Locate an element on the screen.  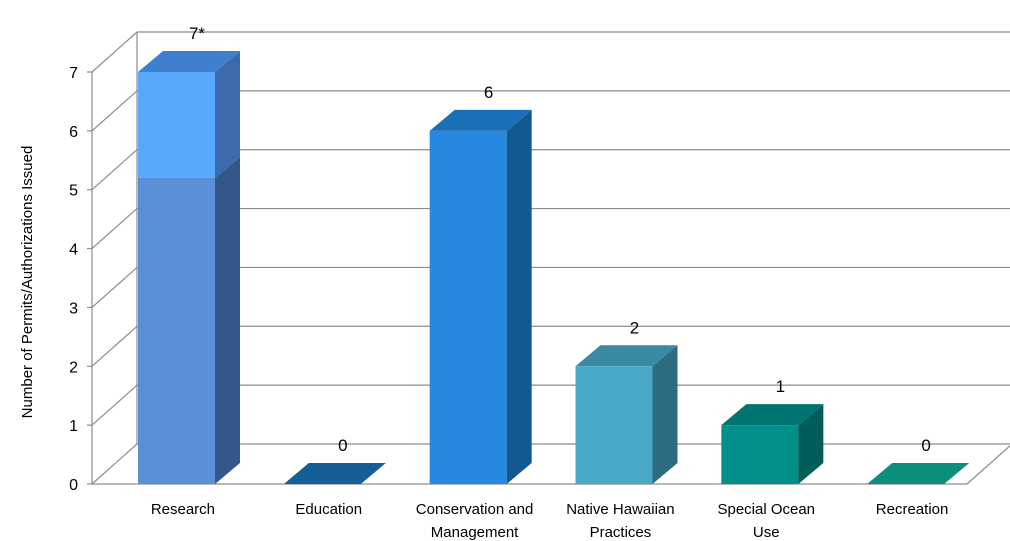
x-category-label-line: Research is located at coordinates (183, 509).